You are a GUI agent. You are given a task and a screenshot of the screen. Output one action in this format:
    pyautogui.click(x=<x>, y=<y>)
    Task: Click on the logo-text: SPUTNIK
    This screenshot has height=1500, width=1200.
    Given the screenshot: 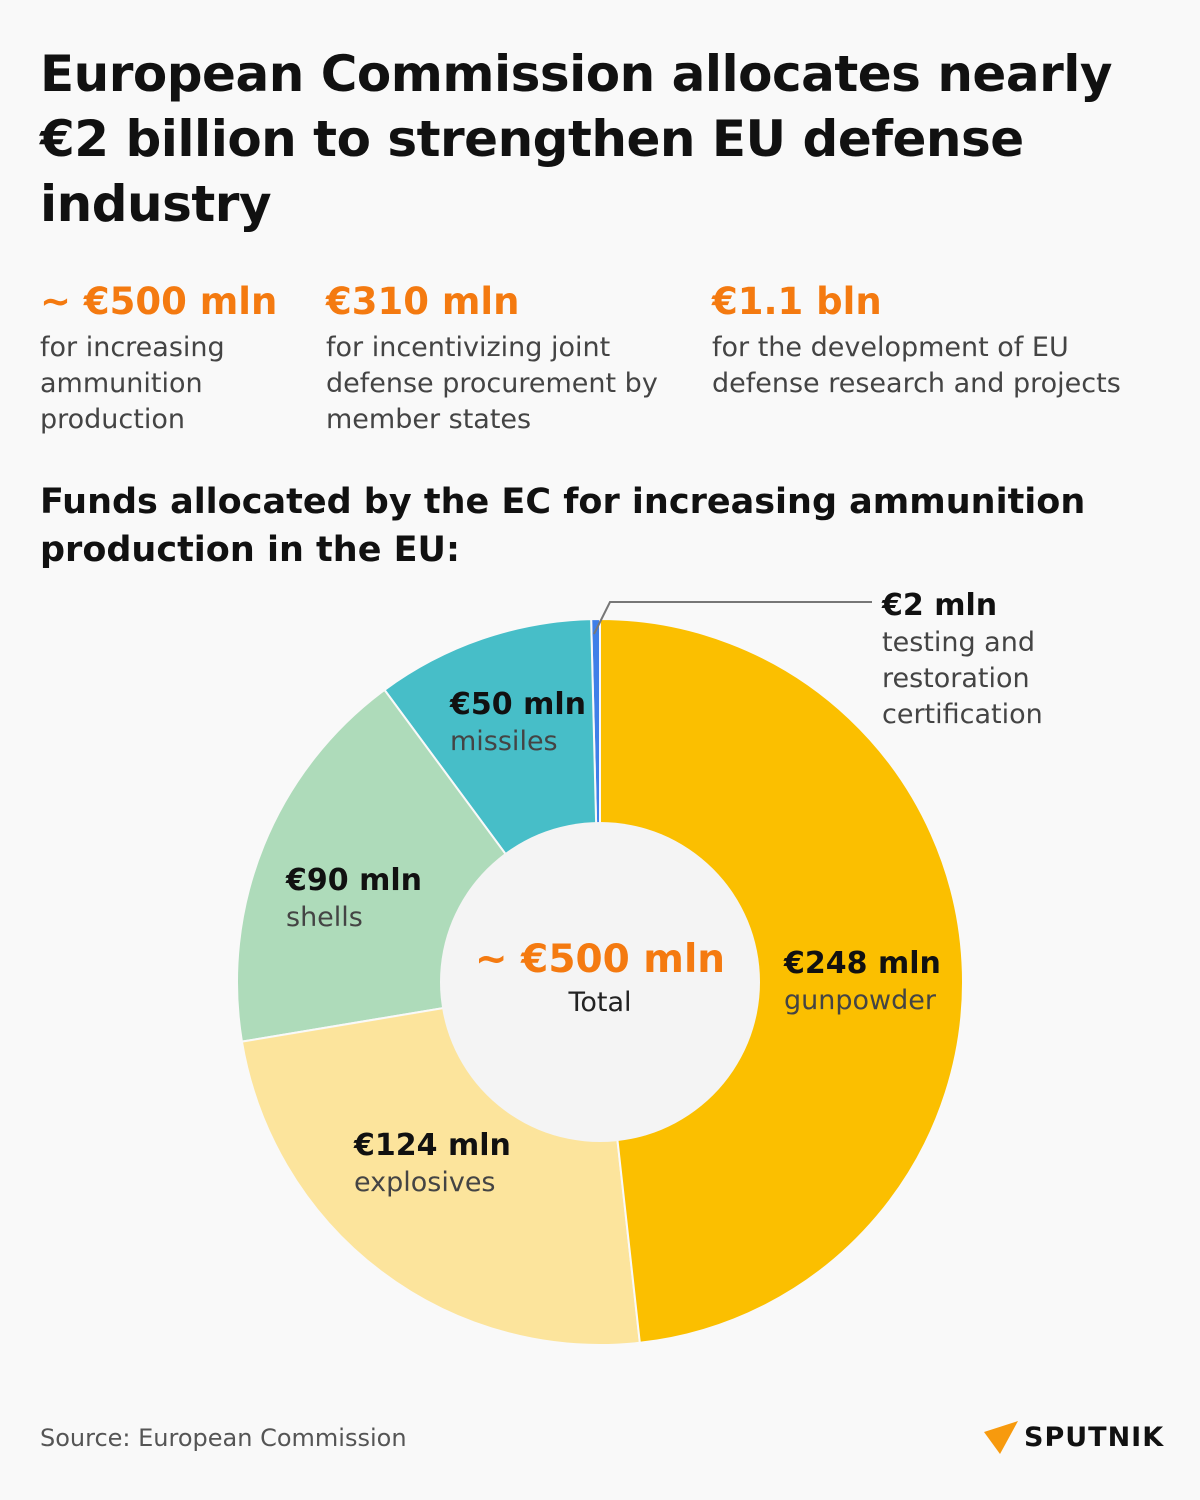 What is the action you would take?
    pyautogui.click(x=1094, y=1437)
    